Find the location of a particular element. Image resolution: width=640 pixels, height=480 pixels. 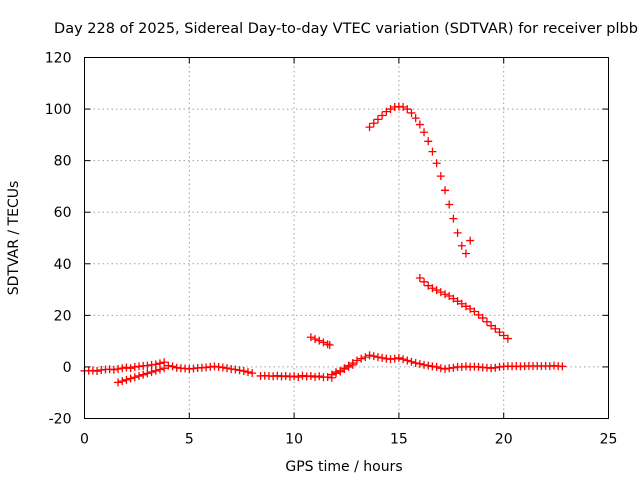

x-tick-label: 5 is located at coordinates (189, 440).